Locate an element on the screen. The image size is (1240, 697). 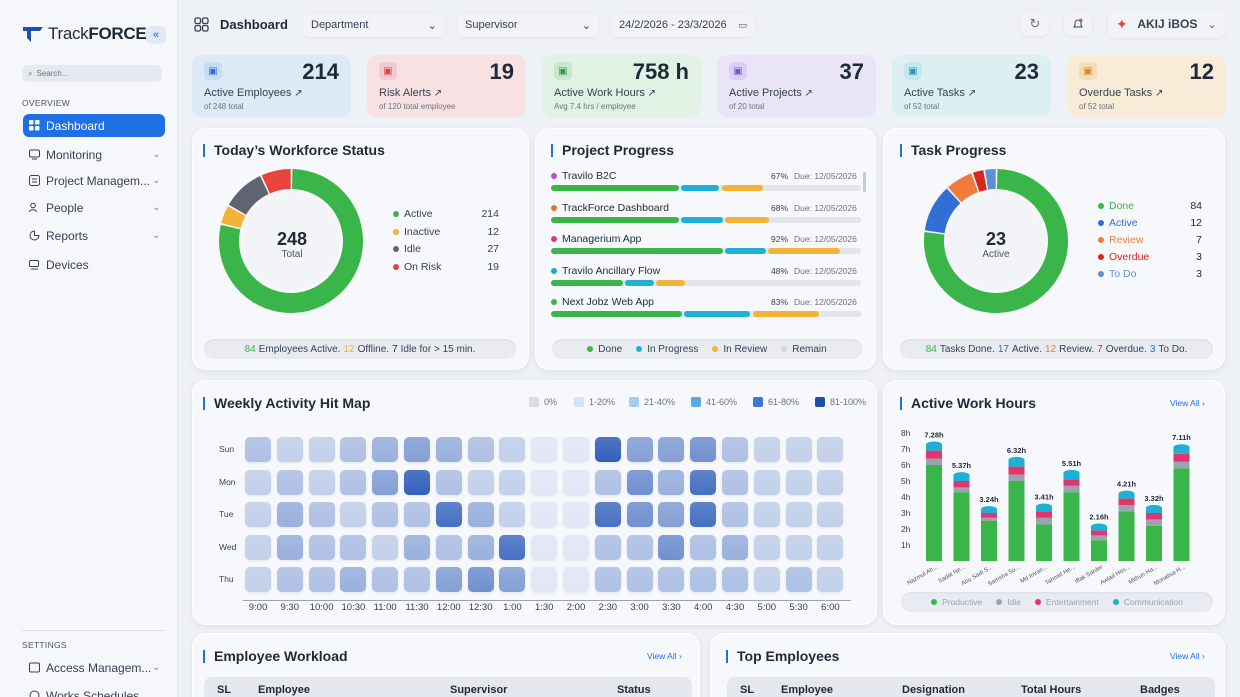
stat-card-active-tasks: ▣ 23 Active Tasks ↗ of 52 total is located at coordinates (971, 86).